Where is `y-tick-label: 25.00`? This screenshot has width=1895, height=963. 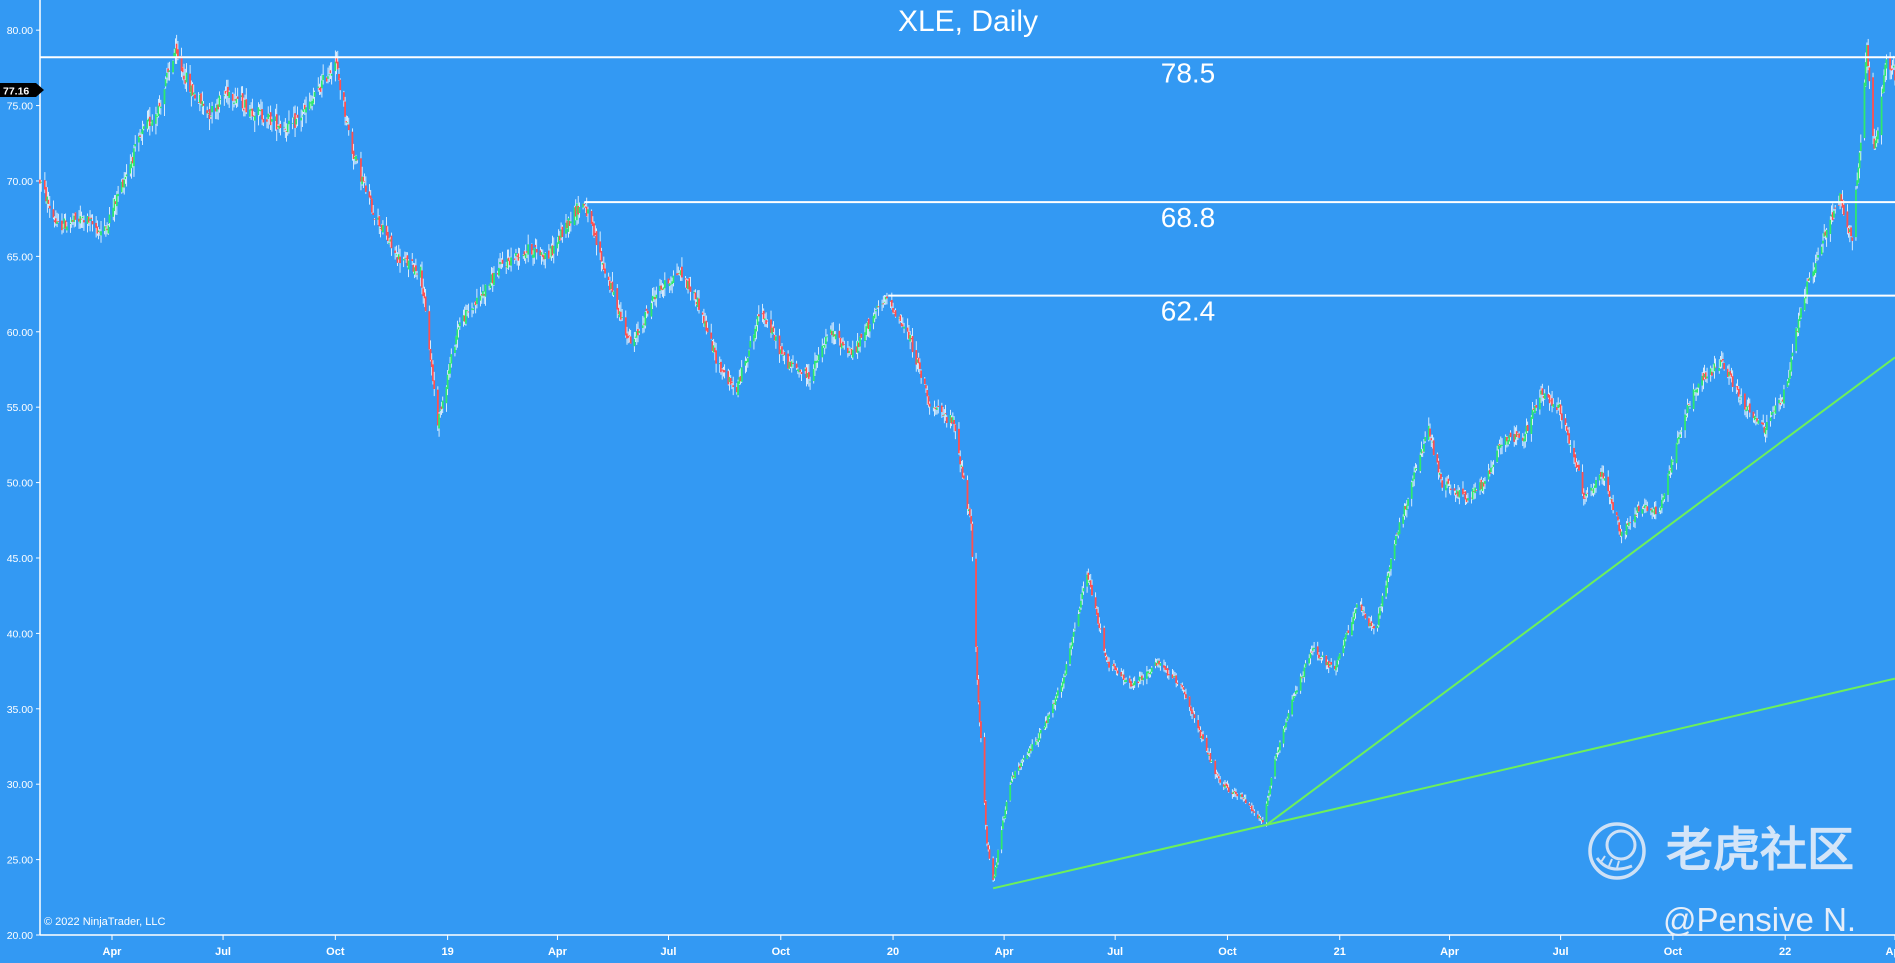
y-tick-label: 25.00 is located at coordinates (20, 861).